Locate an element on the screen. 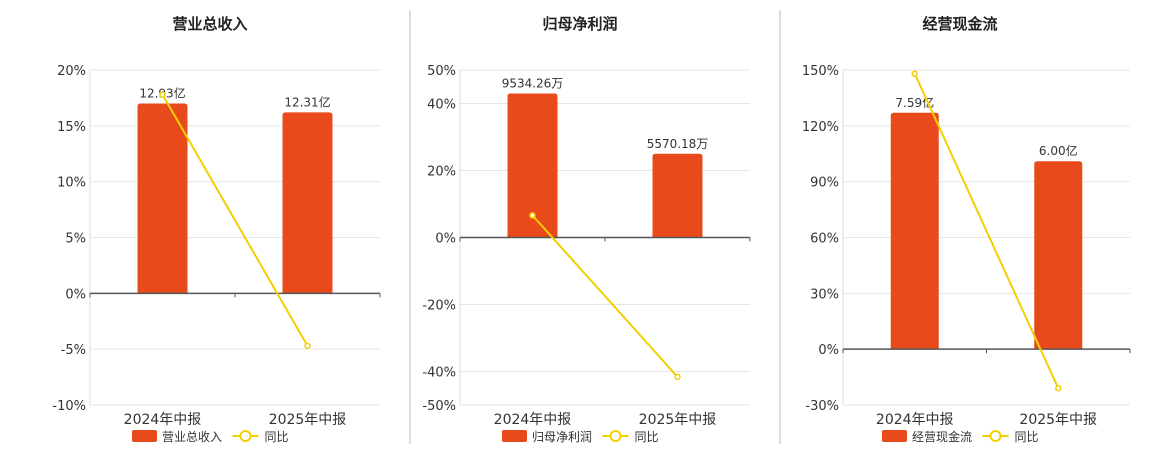  y-tick-label: 50% is located at coordinates (441, 71).